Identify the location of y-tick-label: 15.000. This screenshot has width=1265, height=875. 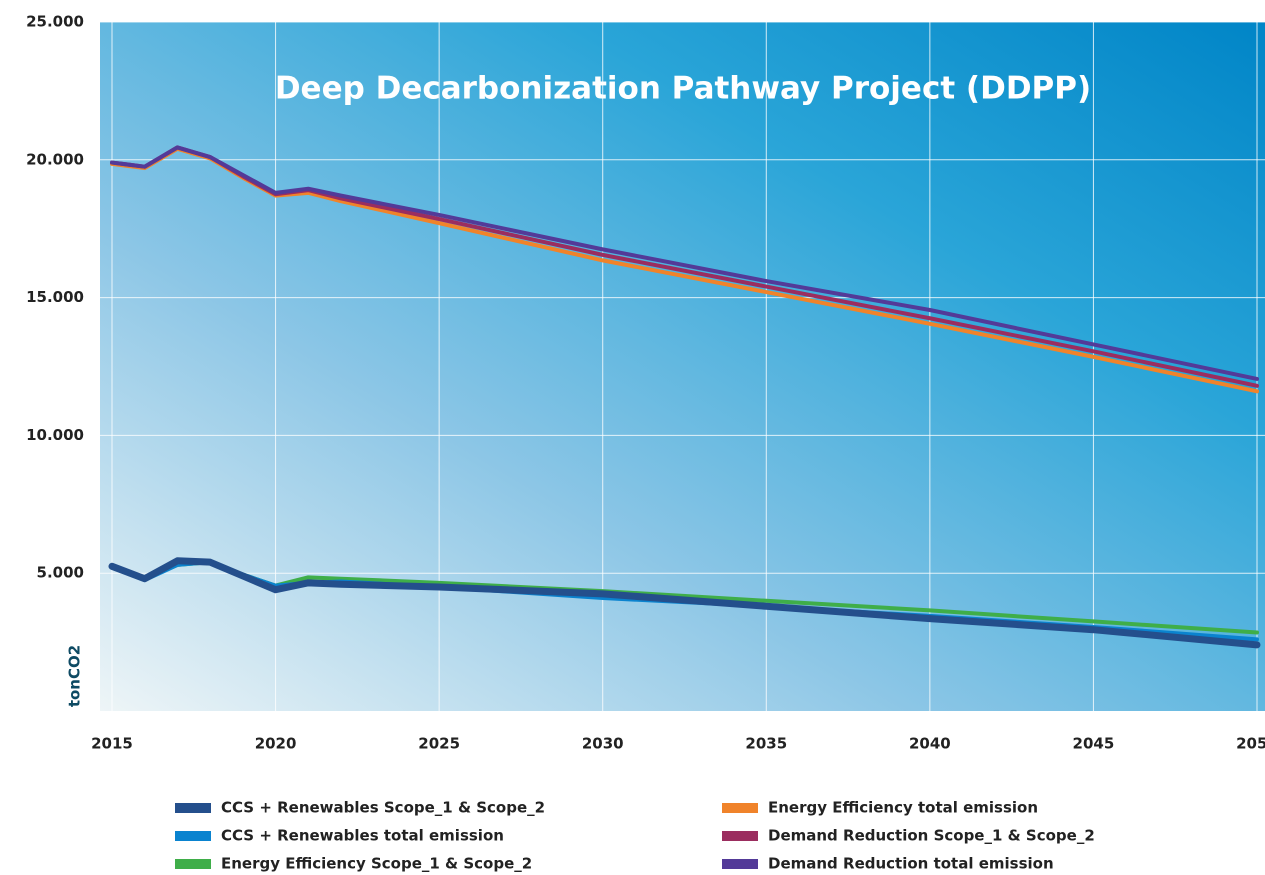
(55, 297).